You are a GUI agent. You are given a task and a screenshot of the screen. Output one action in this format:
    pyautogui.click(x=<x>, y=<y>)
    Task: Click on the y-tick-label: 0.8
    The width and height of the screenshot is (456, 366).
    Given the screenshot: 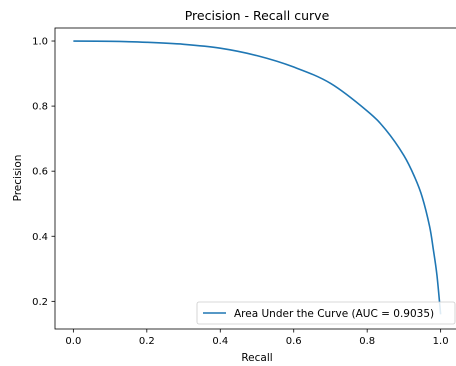 What is the action you would take?
    pyautogui.click(x=40, y=107)
    